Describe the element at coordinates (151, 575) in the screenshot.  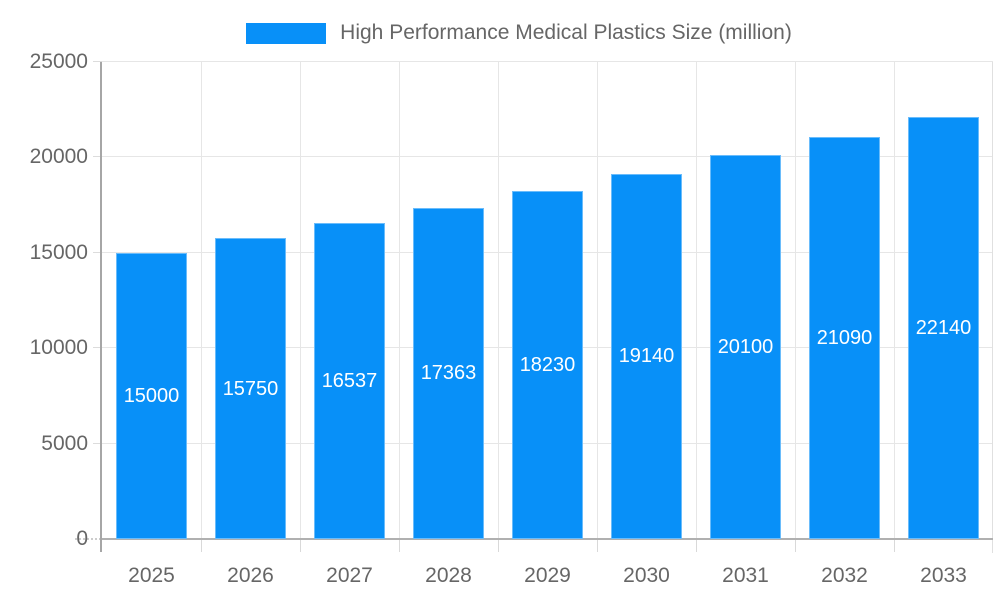
I see `x-axis-tick-label: 2025` at that location.